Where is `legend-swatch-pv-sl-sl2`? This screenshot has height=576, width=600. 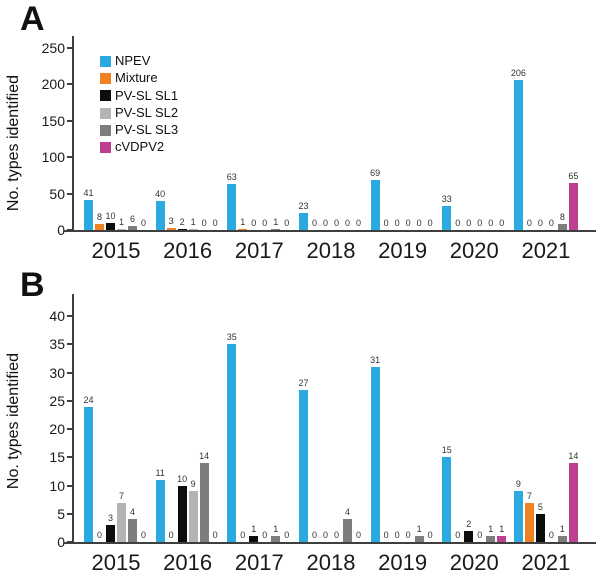
legend-swatch-pv-sl-sl2 is located at coordinates (105, 113).